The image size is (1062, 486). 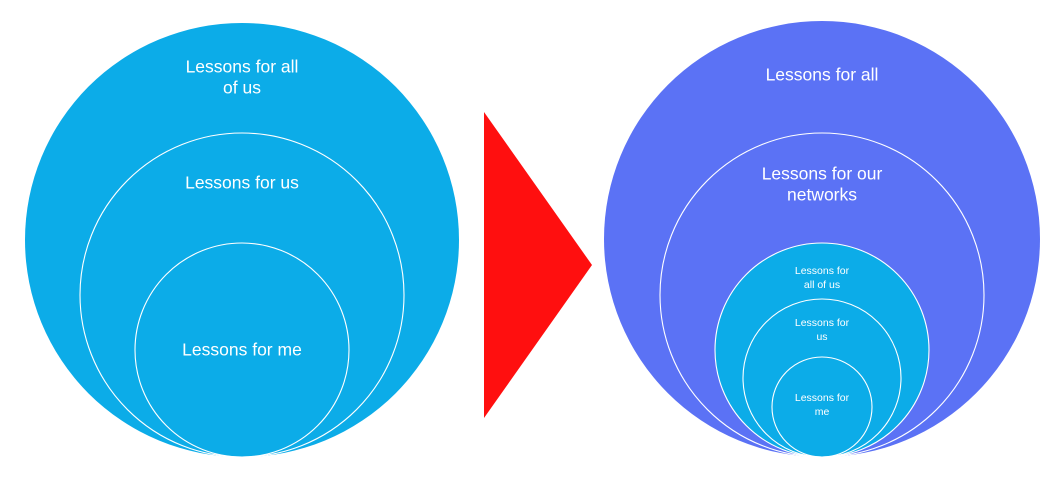 What do you see at coordinates (822, 75) in the screenshot?
I see `after-label-all: Lessons for all` at bounding box center [822, 75].